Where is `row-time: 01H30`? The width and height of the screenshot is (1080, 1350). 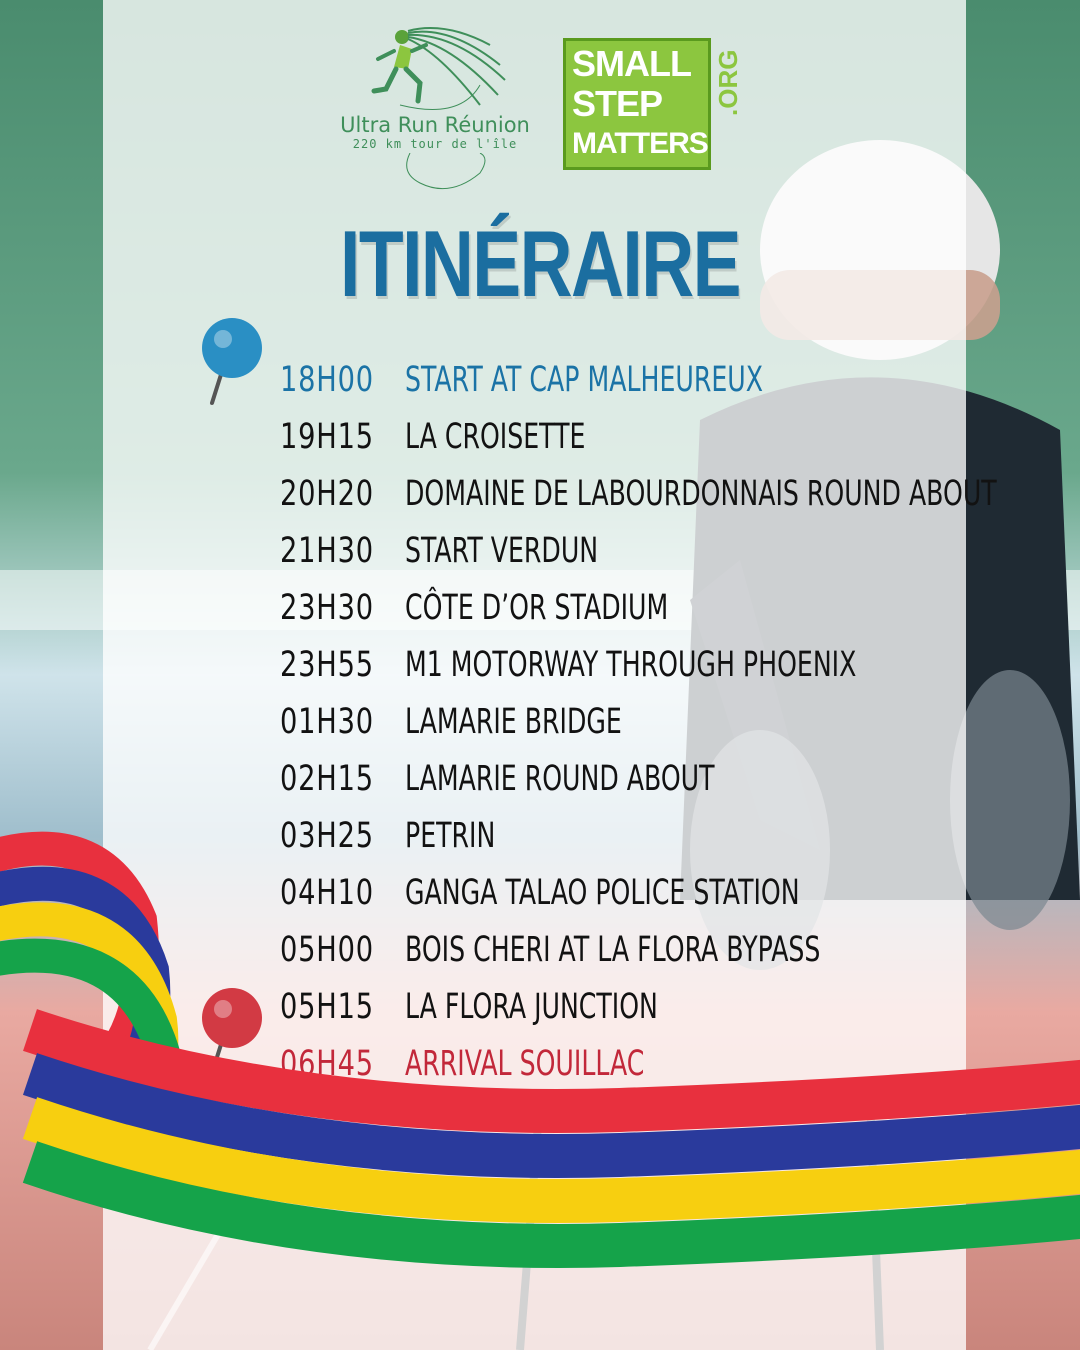 row-time: 01H30 is located at coordinates (327, 722).